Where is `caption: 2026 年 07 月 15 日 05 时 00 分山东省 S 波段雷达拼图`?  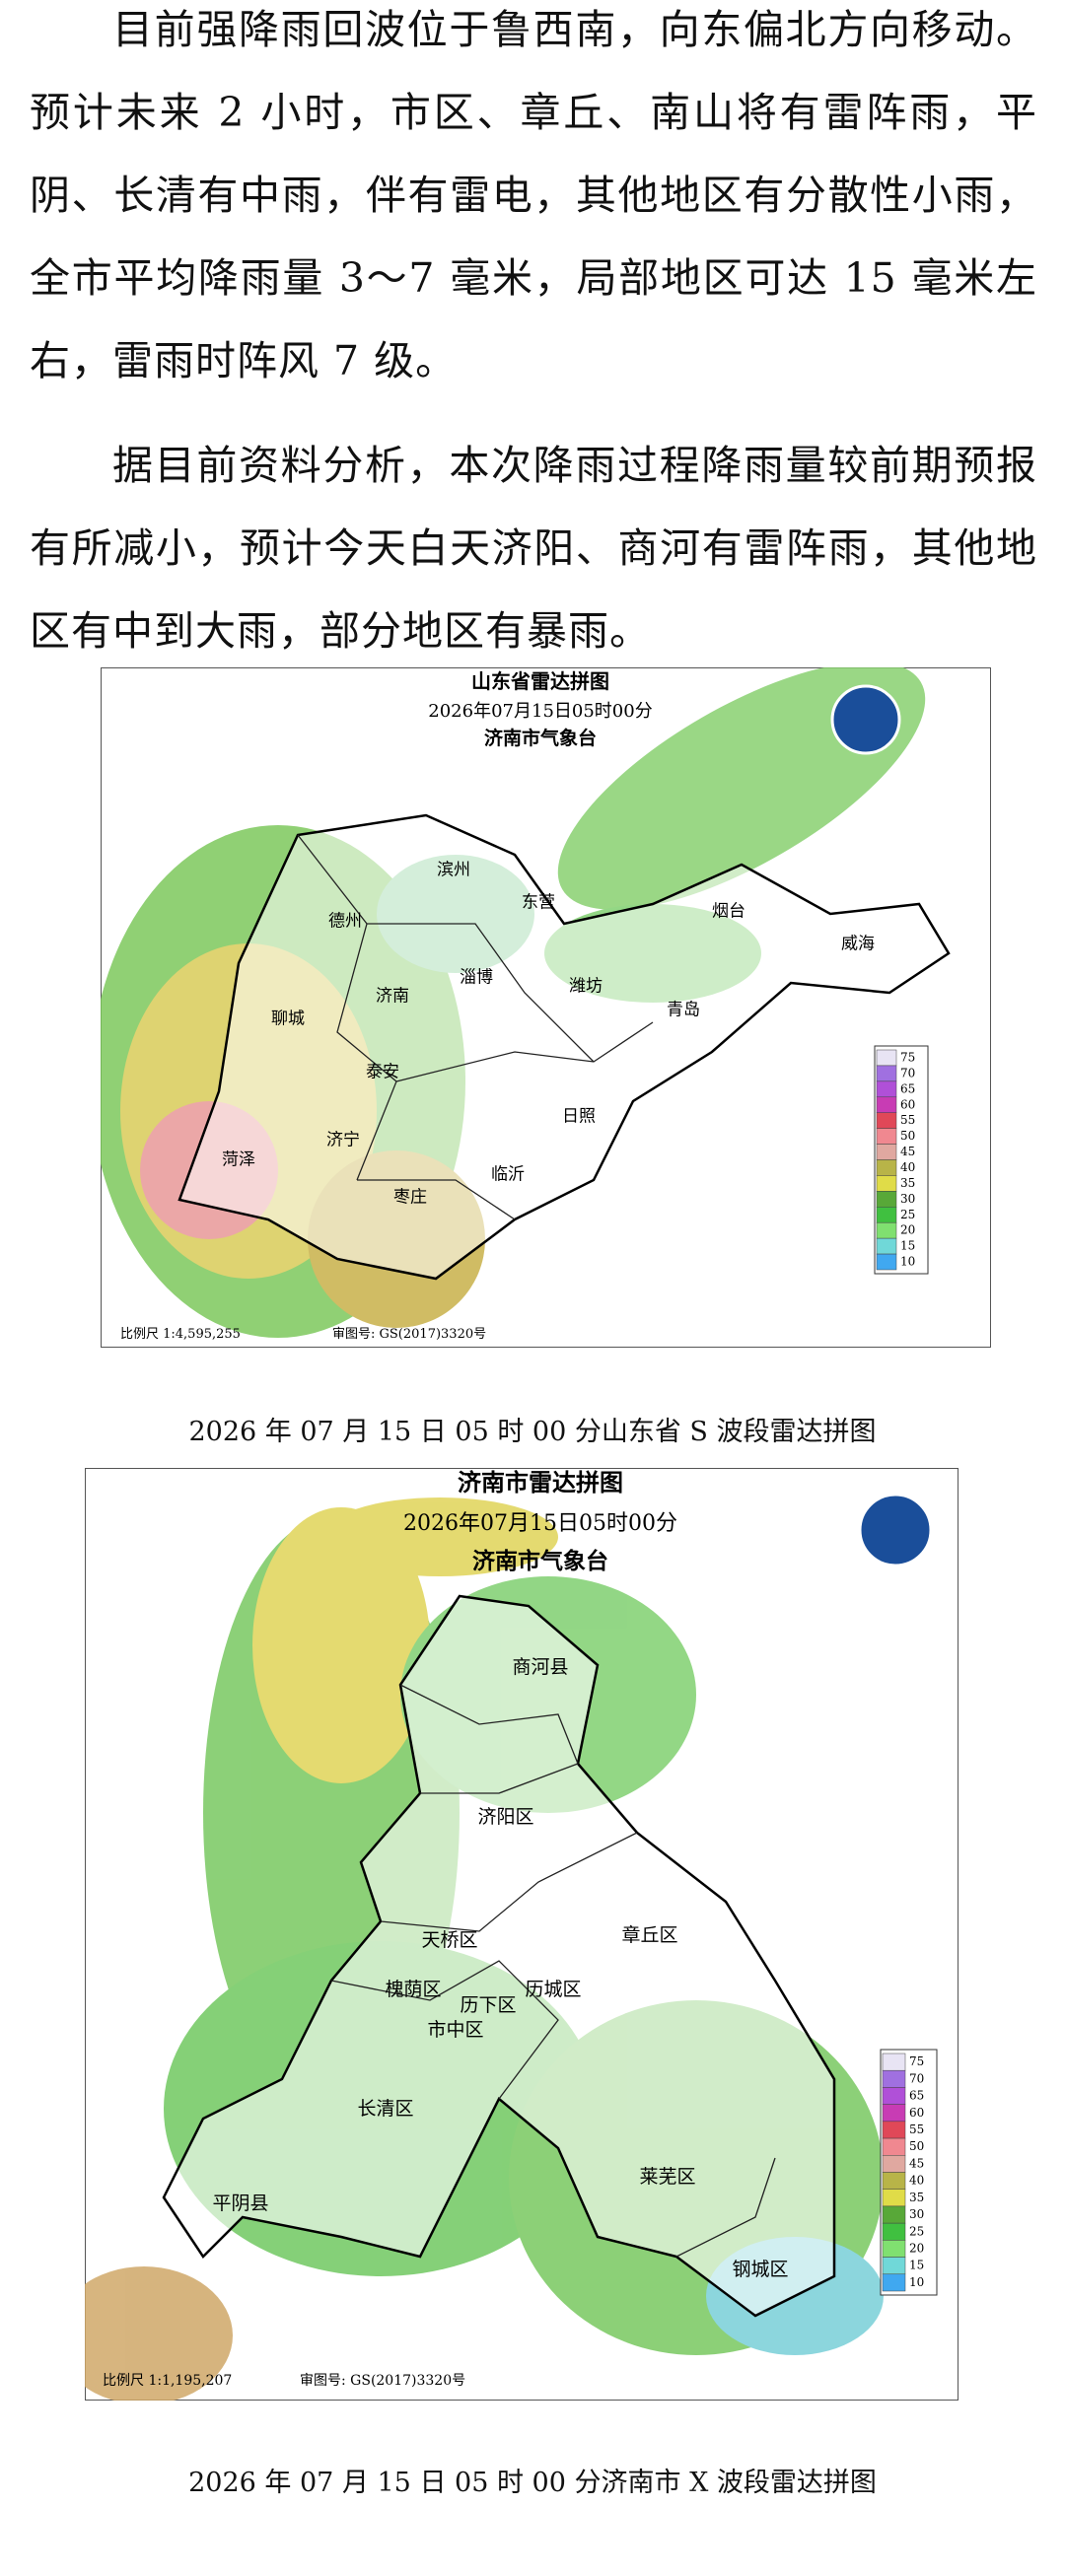
caption: 2026 年 07 月 15 日 05 时 00 分山东省 S 波段雷达拼图 is located at coordinates (532, 1432).